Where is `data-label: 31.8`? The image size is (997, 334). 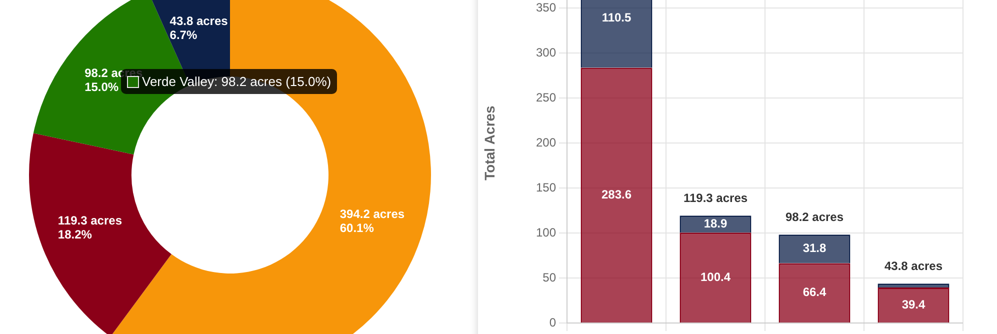 data-label: 31.8 is located at coordinates (814, 248).